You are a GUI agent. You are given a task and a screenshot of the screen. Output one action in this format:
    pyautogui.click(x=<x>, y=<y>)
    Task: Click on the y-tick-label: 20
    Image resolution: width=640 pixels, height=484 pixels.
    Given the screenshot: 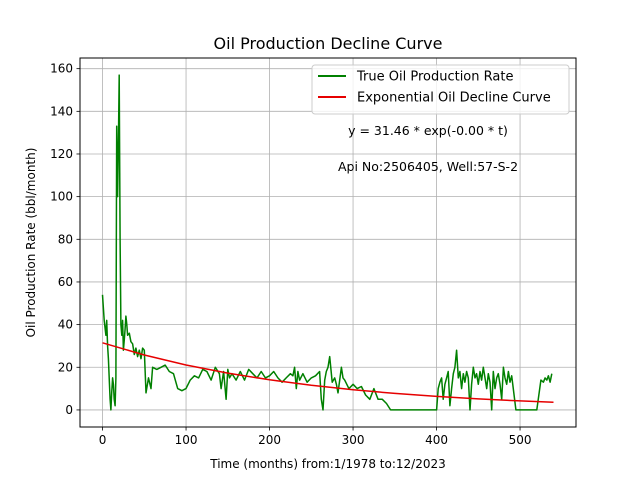 What is the action you would take?
    pyautogui.click(x=65, y=367)
    